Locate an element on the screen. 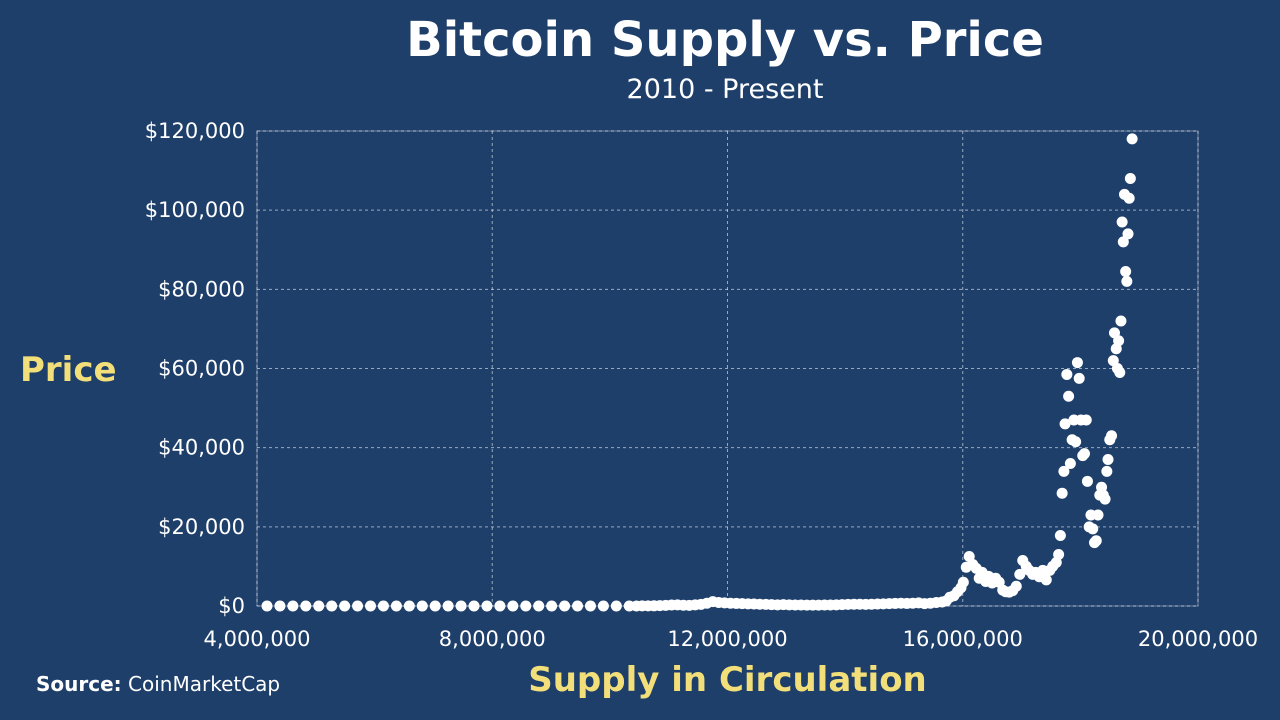  y-tick-label: $120,000 is located at coordinates (195, 131).